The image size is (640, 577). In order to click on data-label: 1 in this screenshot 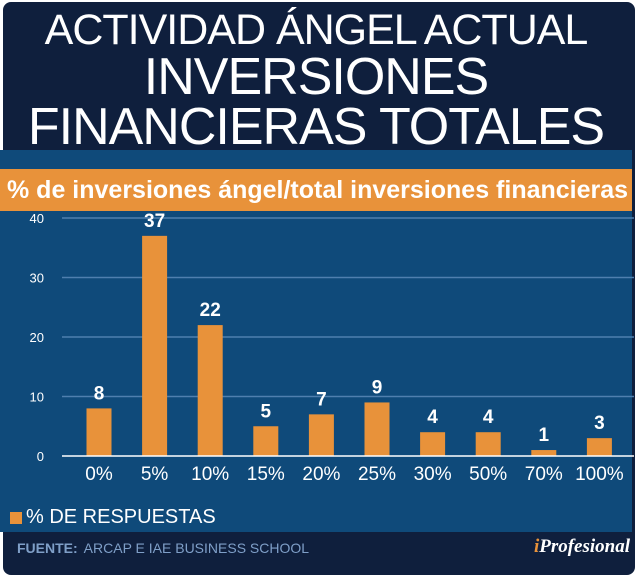, I will do `click(544, 435)`.